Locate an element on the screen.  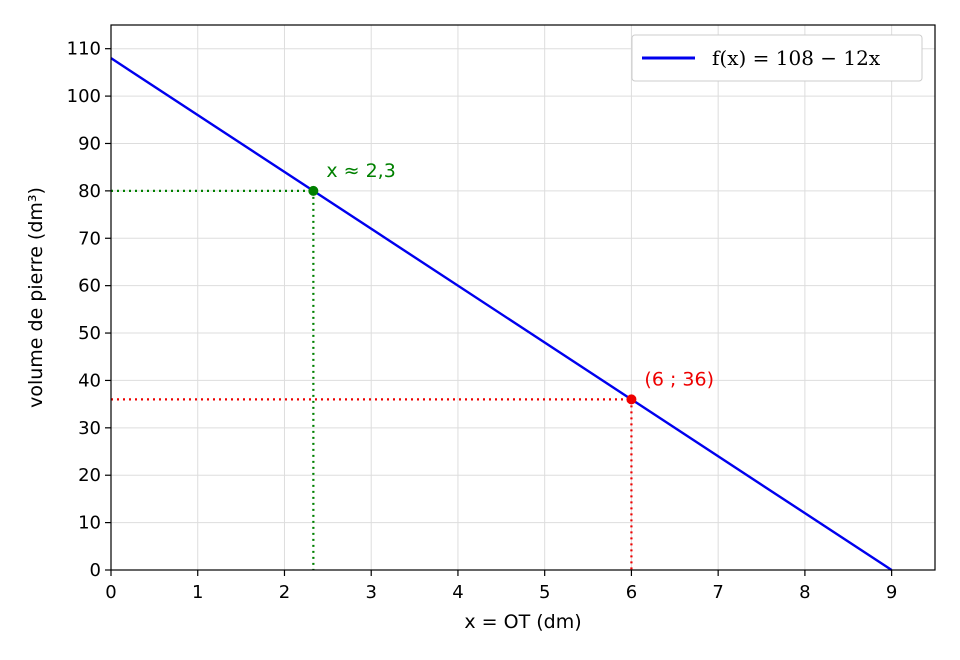
y-tick-label: 40 is located at coordinates (89, 380).